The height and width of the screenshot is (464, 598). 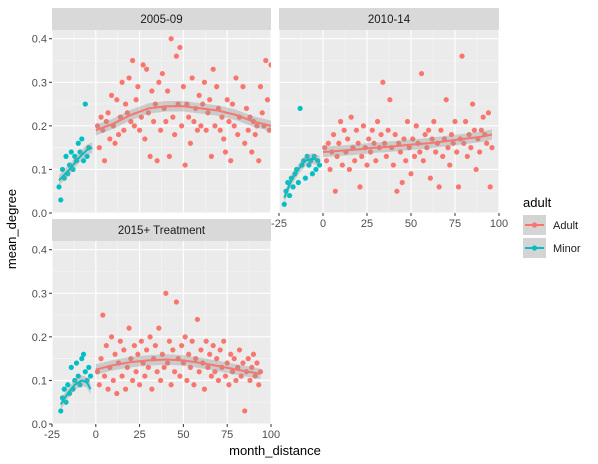 I want to click on confidence-band-adult, so click(x=183, y=118).